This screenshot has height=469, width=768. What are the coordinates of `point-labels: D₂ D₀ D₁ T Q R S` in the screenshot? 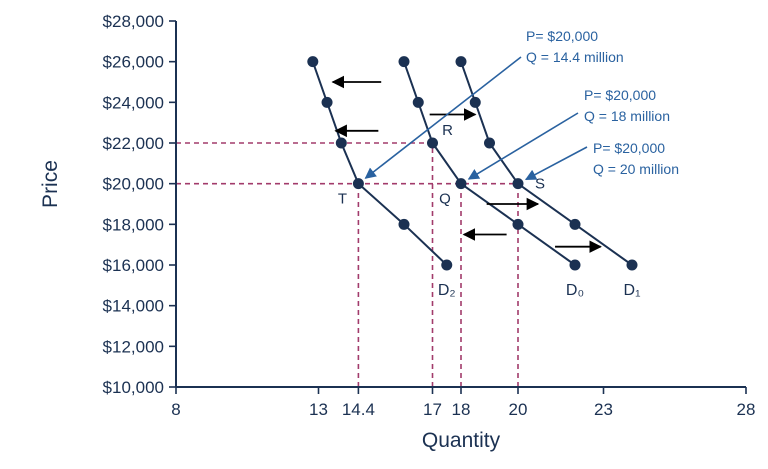 It's located at (489, 210).